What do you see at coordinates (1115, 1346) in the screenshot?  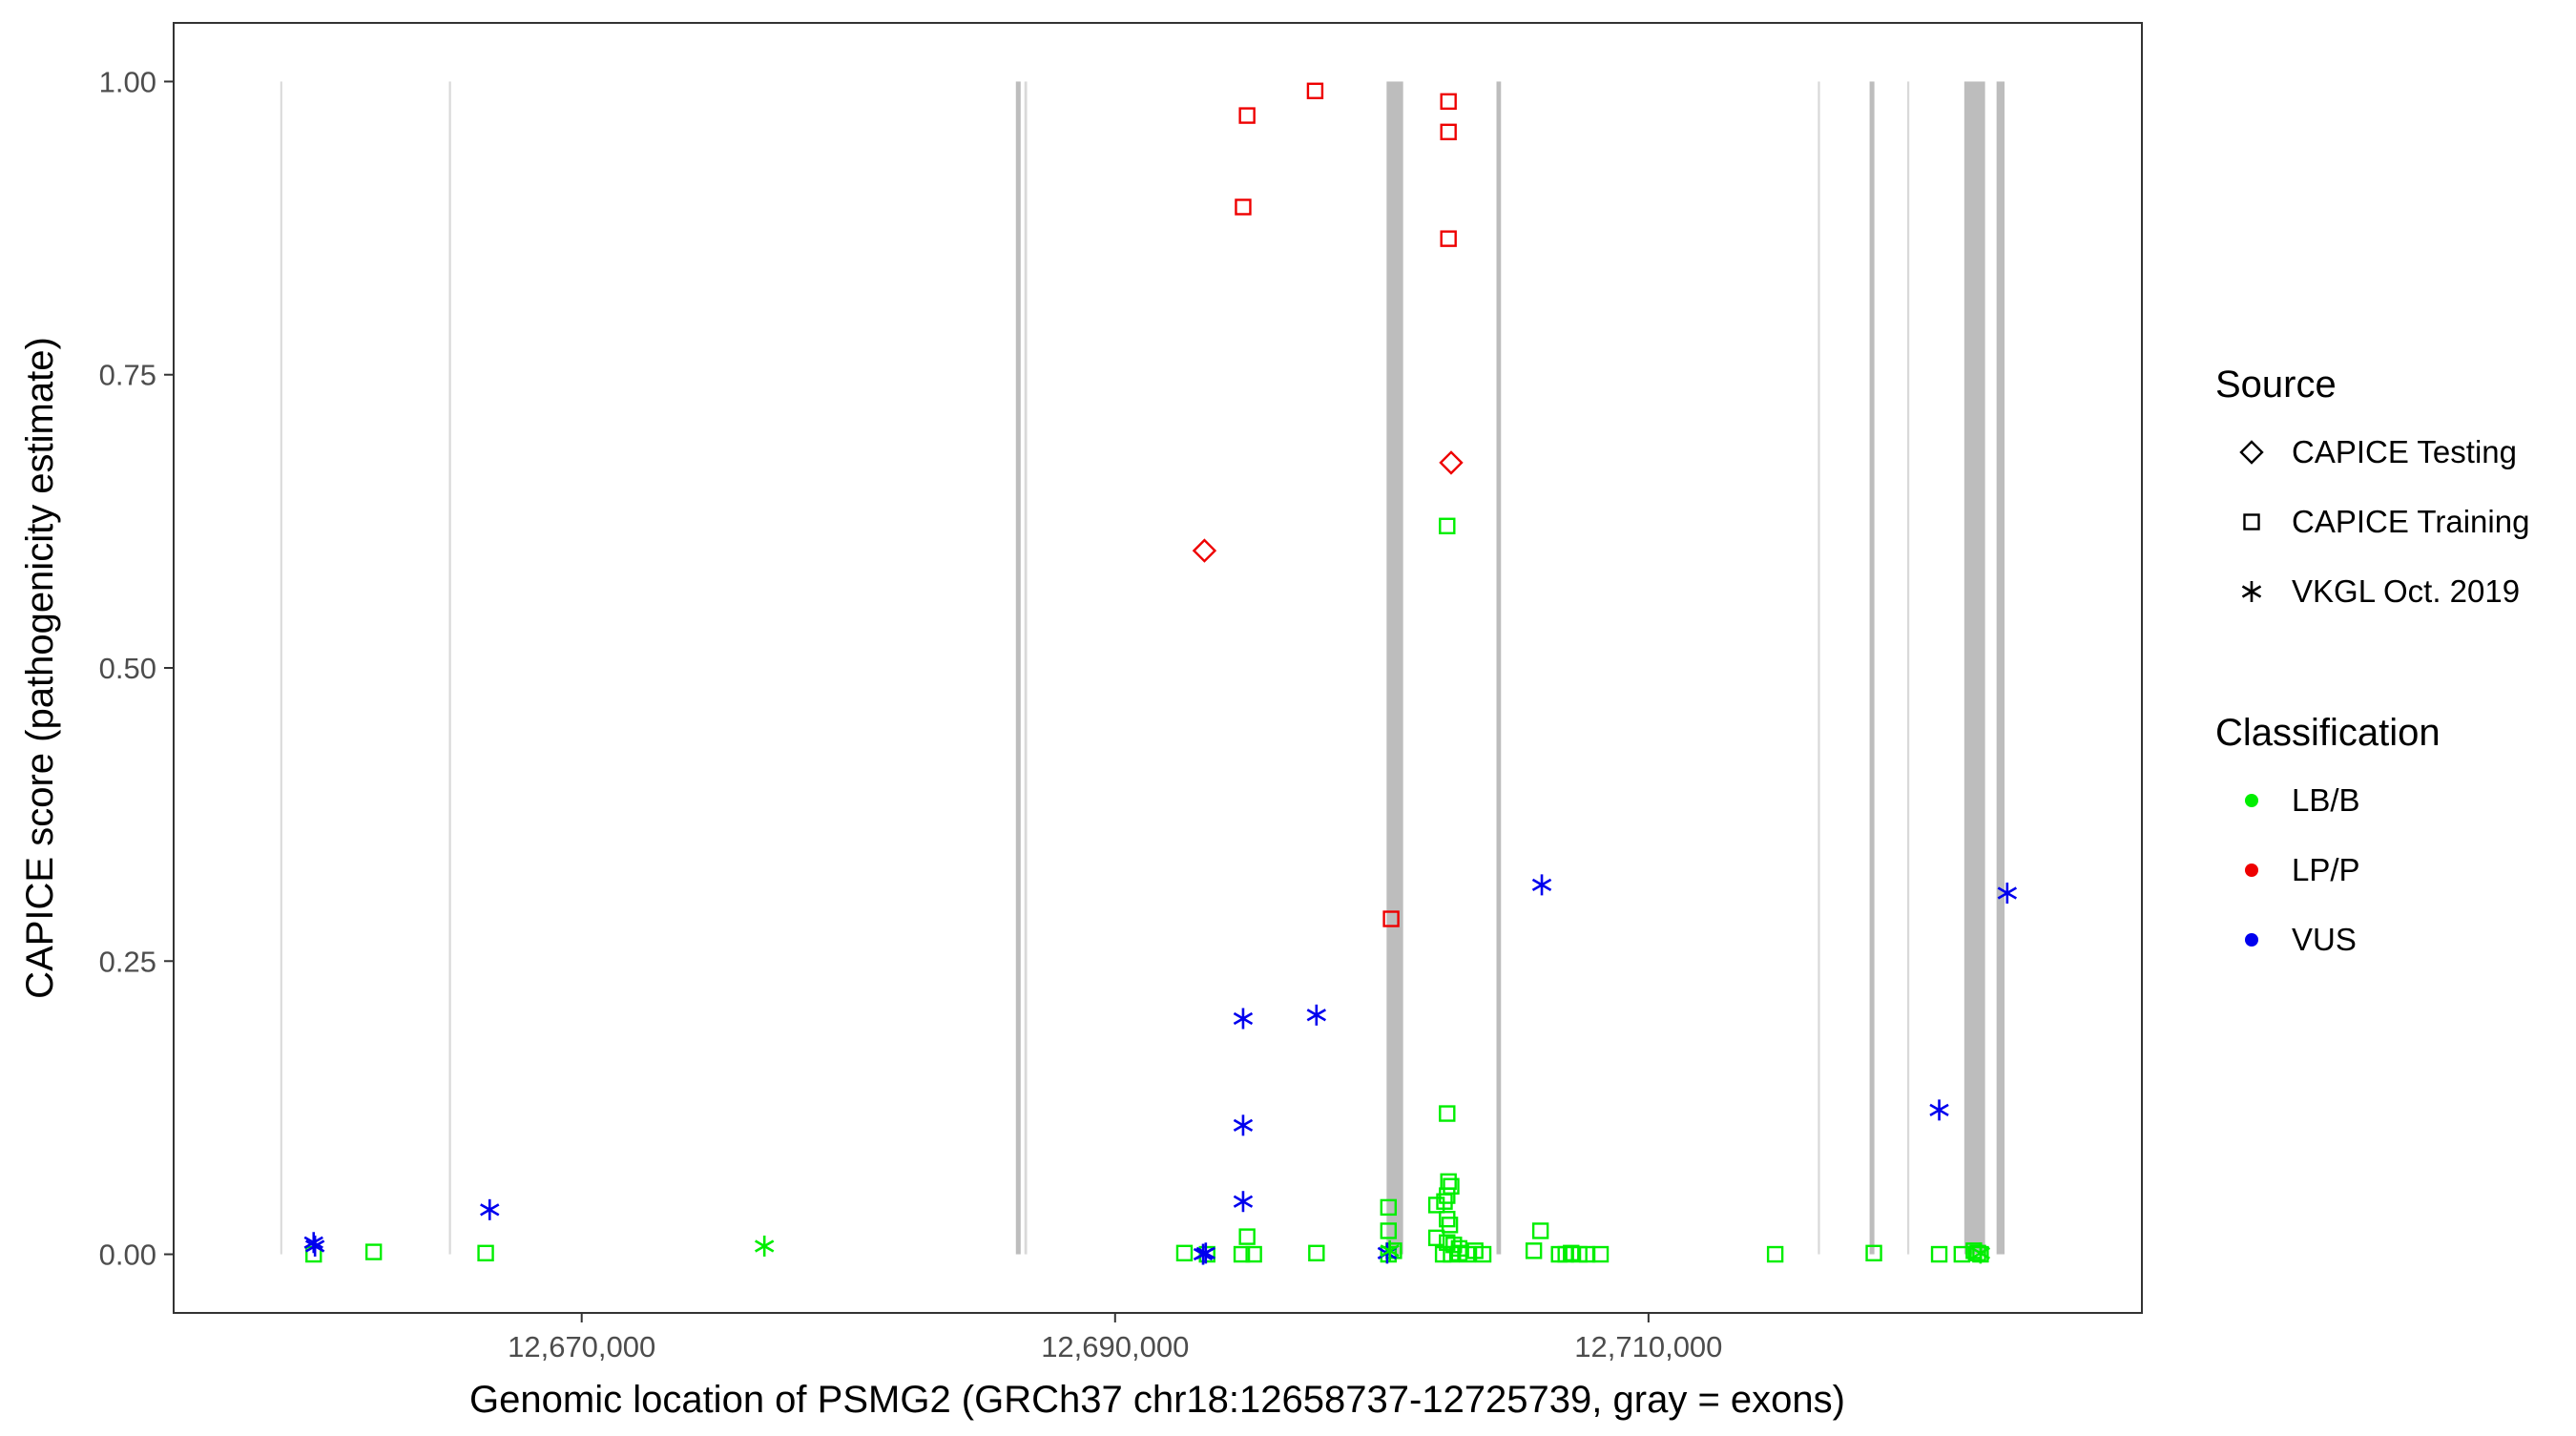 I see `x-tick-label: 12,690,000` at bounding box center [1115, 1346].